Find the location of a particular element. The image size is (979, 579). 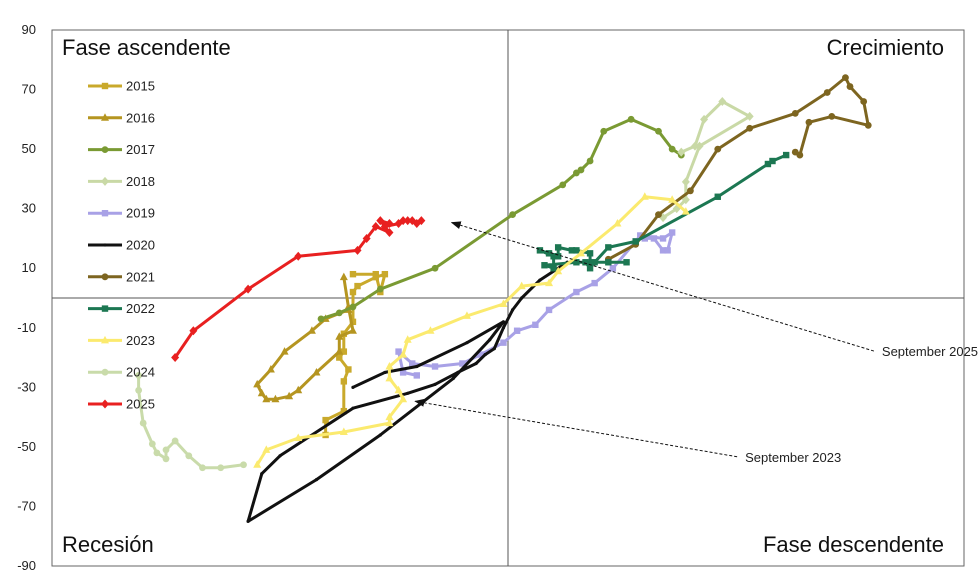

quadrant-label-top-right: Crecimiento is located at coordinates (885, 47).